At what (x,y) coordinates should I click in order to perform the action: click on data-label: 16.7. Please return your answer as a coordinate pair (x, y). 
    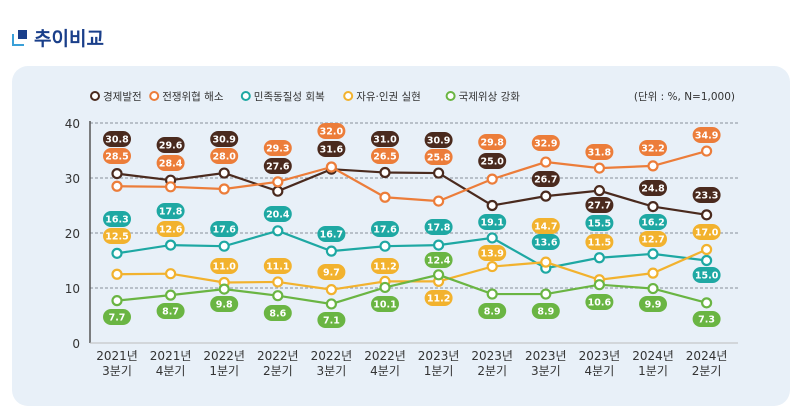
    Looking at the image, I should click on (331, 235).